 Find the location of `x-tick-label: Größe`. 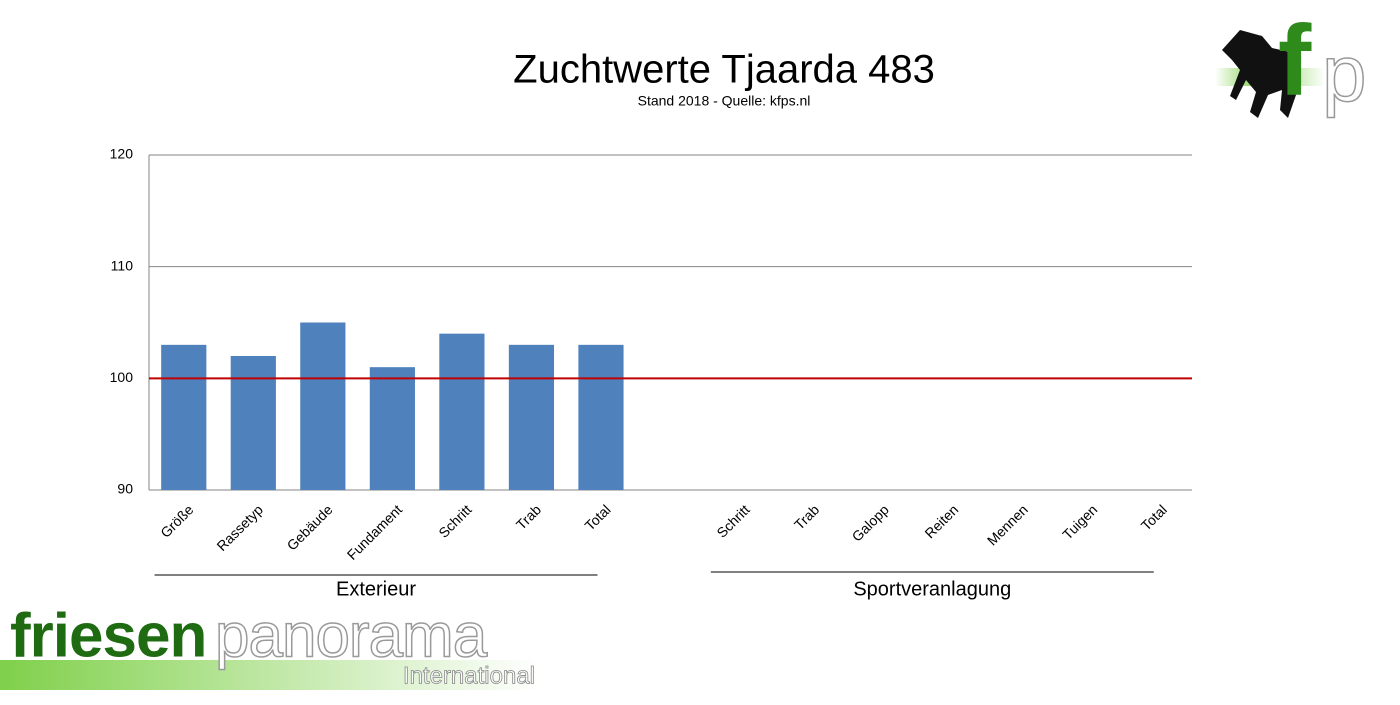

x-tick-label: Größe is located at coordinates (177, 521).